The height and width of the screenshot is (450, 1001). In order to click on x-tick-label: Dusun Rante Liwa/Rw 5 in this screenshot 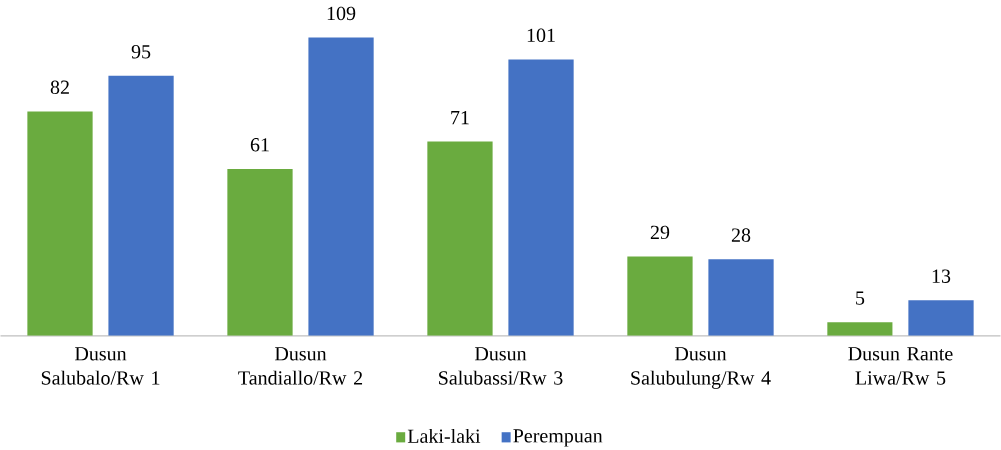, I will do `click(900, 366)`.